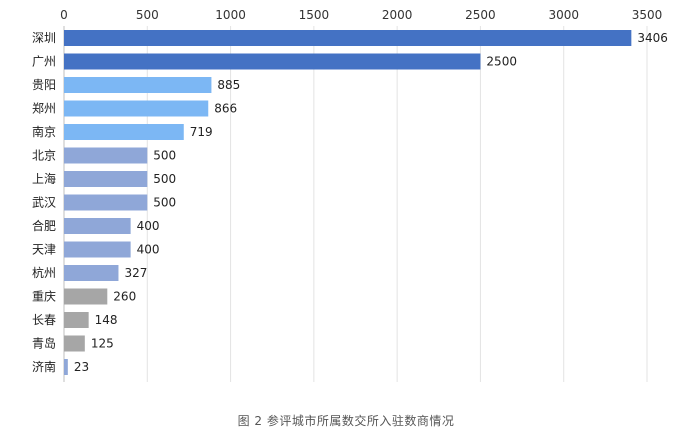  I want to click on category-label: 重庆, so click(44, 297).